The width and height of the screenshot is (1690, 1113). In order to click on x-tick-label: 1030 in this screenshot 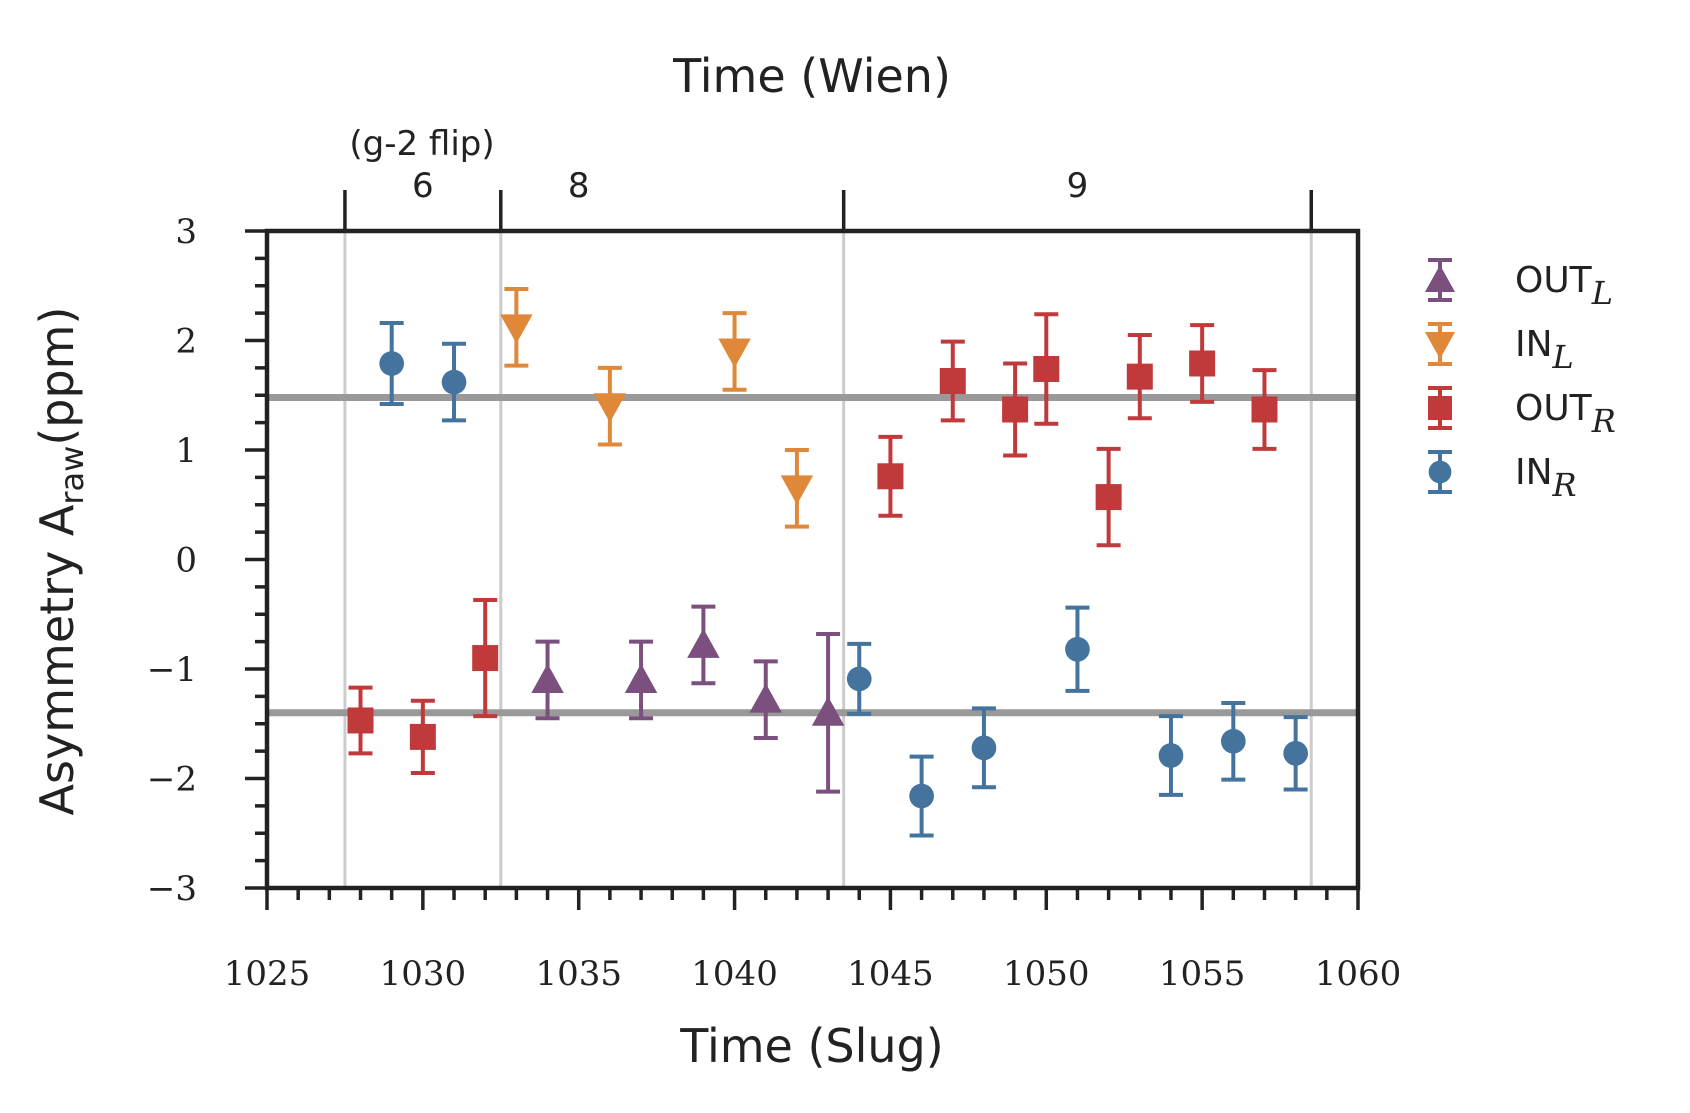, I will do `click(423, 974)`.